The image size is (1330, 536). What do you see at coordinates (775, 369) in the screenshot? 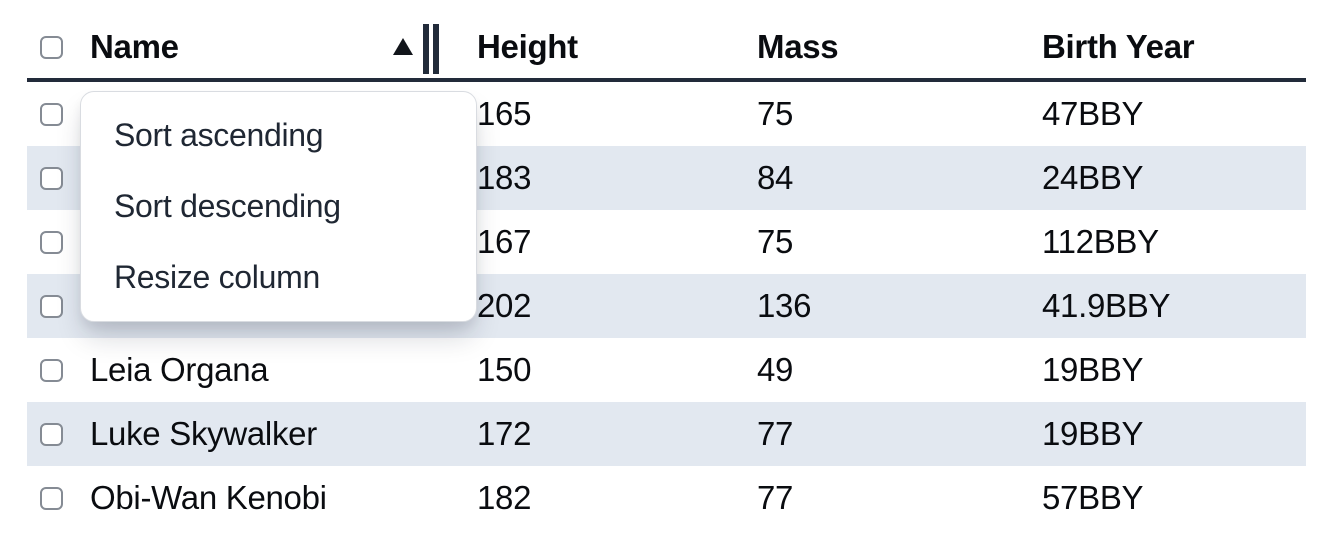
I see `cell-mass: 49` at bounding box center [775, 369].